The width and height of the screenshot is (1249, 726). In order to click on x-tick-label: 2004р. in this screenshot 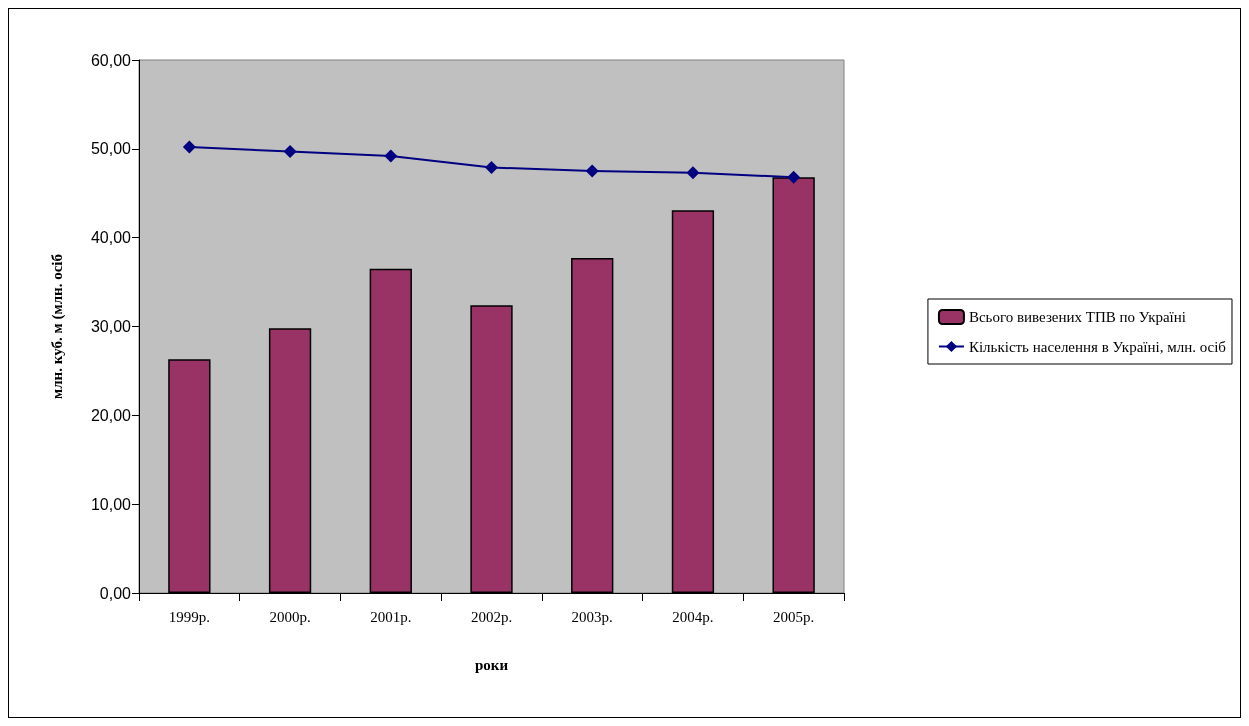, I will do `click(693, 616)`.